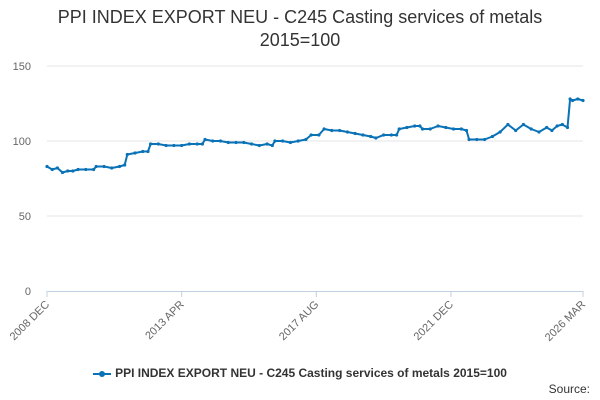 This screenshot has height=400, width=600. Describe the element at coordinates (25, 217) in the screenshot. I see `y-tick-label: 50` at that location.